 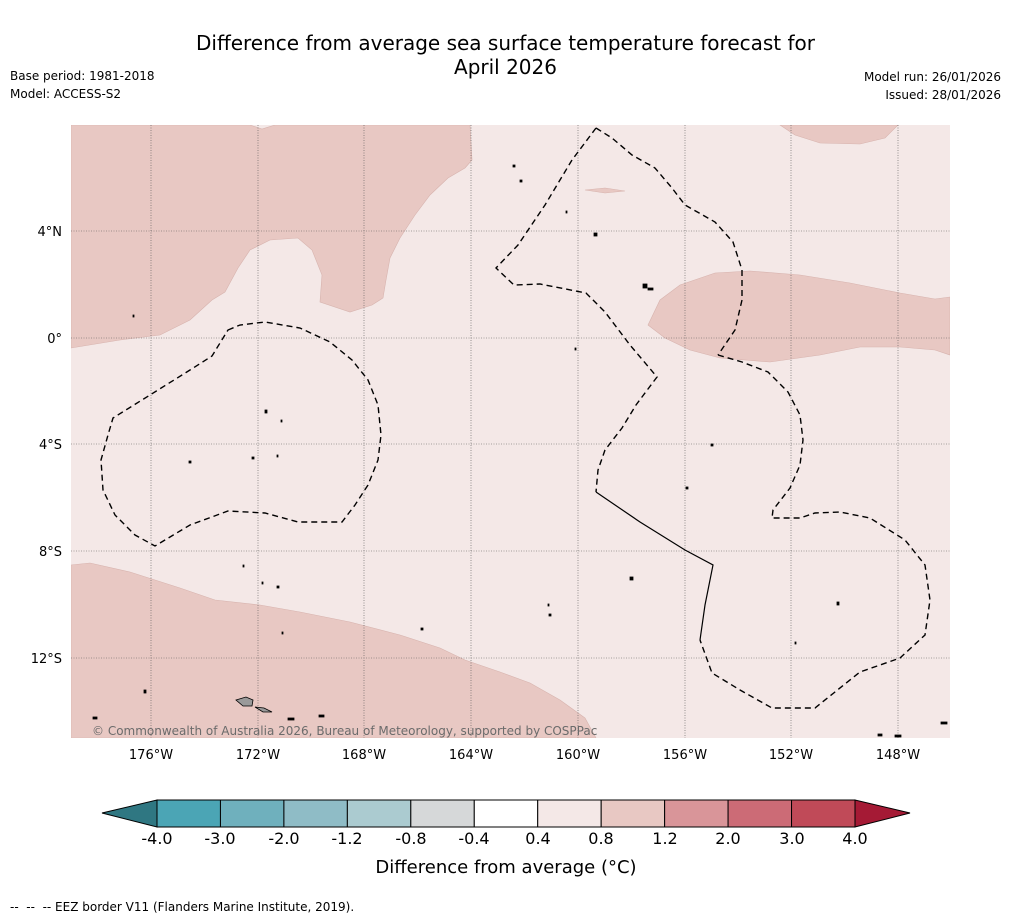 I want to click on anomaly-region-northwest, so click(x=272, y=237).